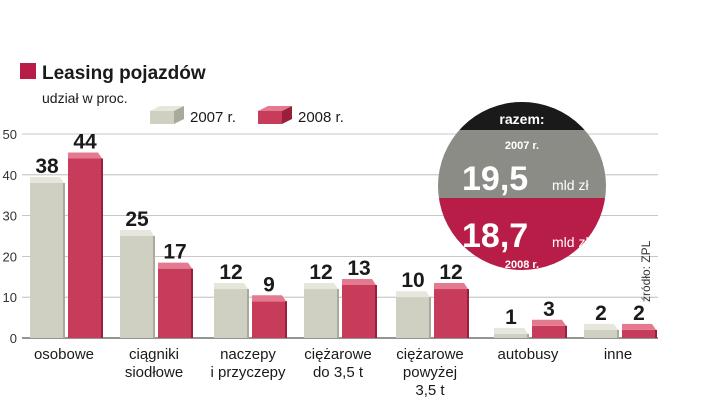 Image resolution: width=720 pixels, height=404 pixels. Describe the element at coordinates (137, 219) in the screenshot. I see `value-label: 25` at that location.